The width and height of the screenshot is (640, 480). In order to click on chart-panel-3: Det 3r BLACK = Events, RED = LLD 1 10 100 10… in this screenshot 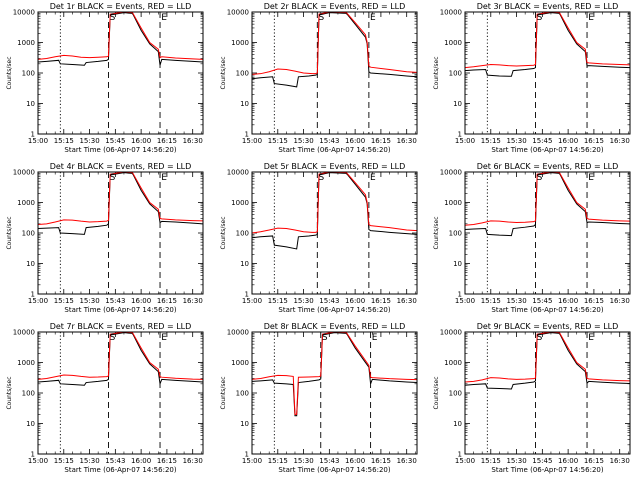, I will do `click(532, 78)`.